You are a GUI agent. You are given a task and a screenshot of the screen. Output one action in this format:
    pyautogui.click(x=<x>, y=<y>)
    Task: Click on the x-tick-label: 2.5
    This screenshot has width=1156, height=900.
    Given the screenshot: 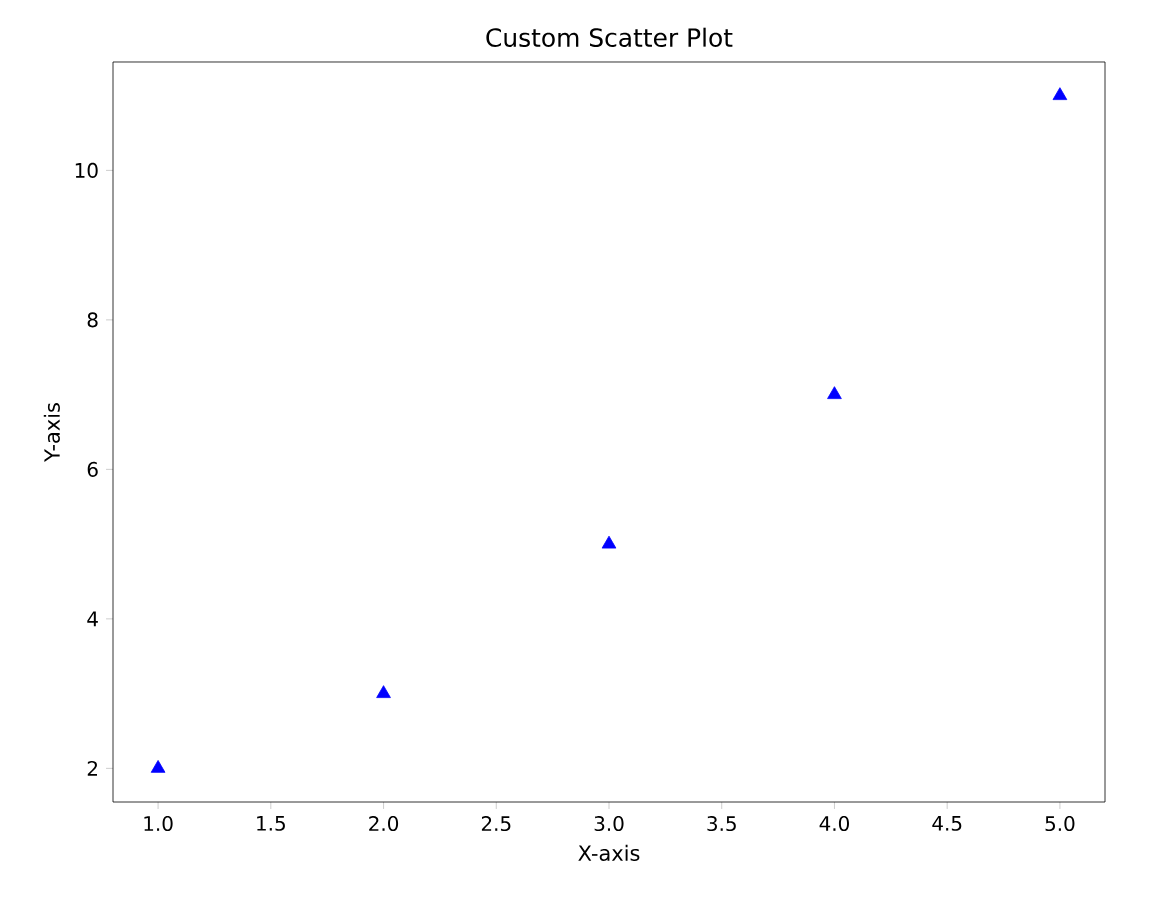 What is the action you would take?
    pyautogui.click(x=496, y=823)
    